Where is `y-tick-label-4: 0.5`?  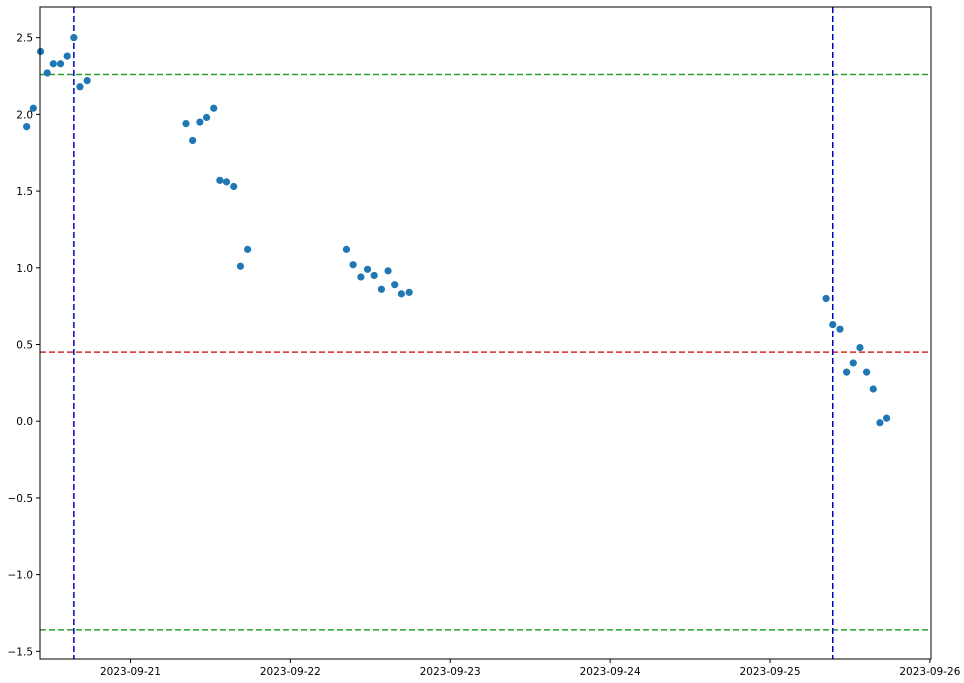 y-tick-label-4: 0.5 is located at coordinates (24, 346).